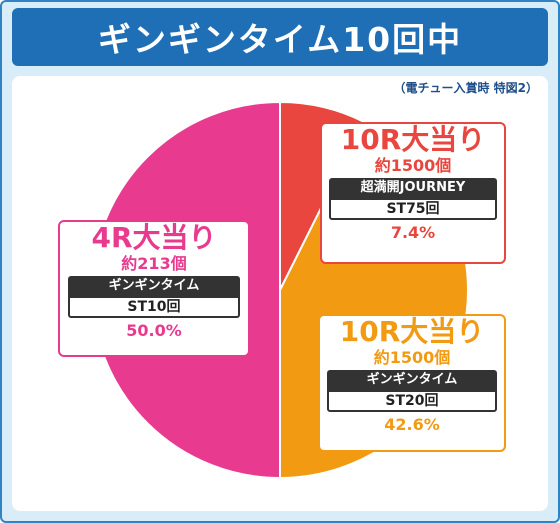 This screenshot has height=523, width=560. Describe the element at coordinates (413, 232) in the screenshot. I see `slice-percent: 7.4%` at that location.